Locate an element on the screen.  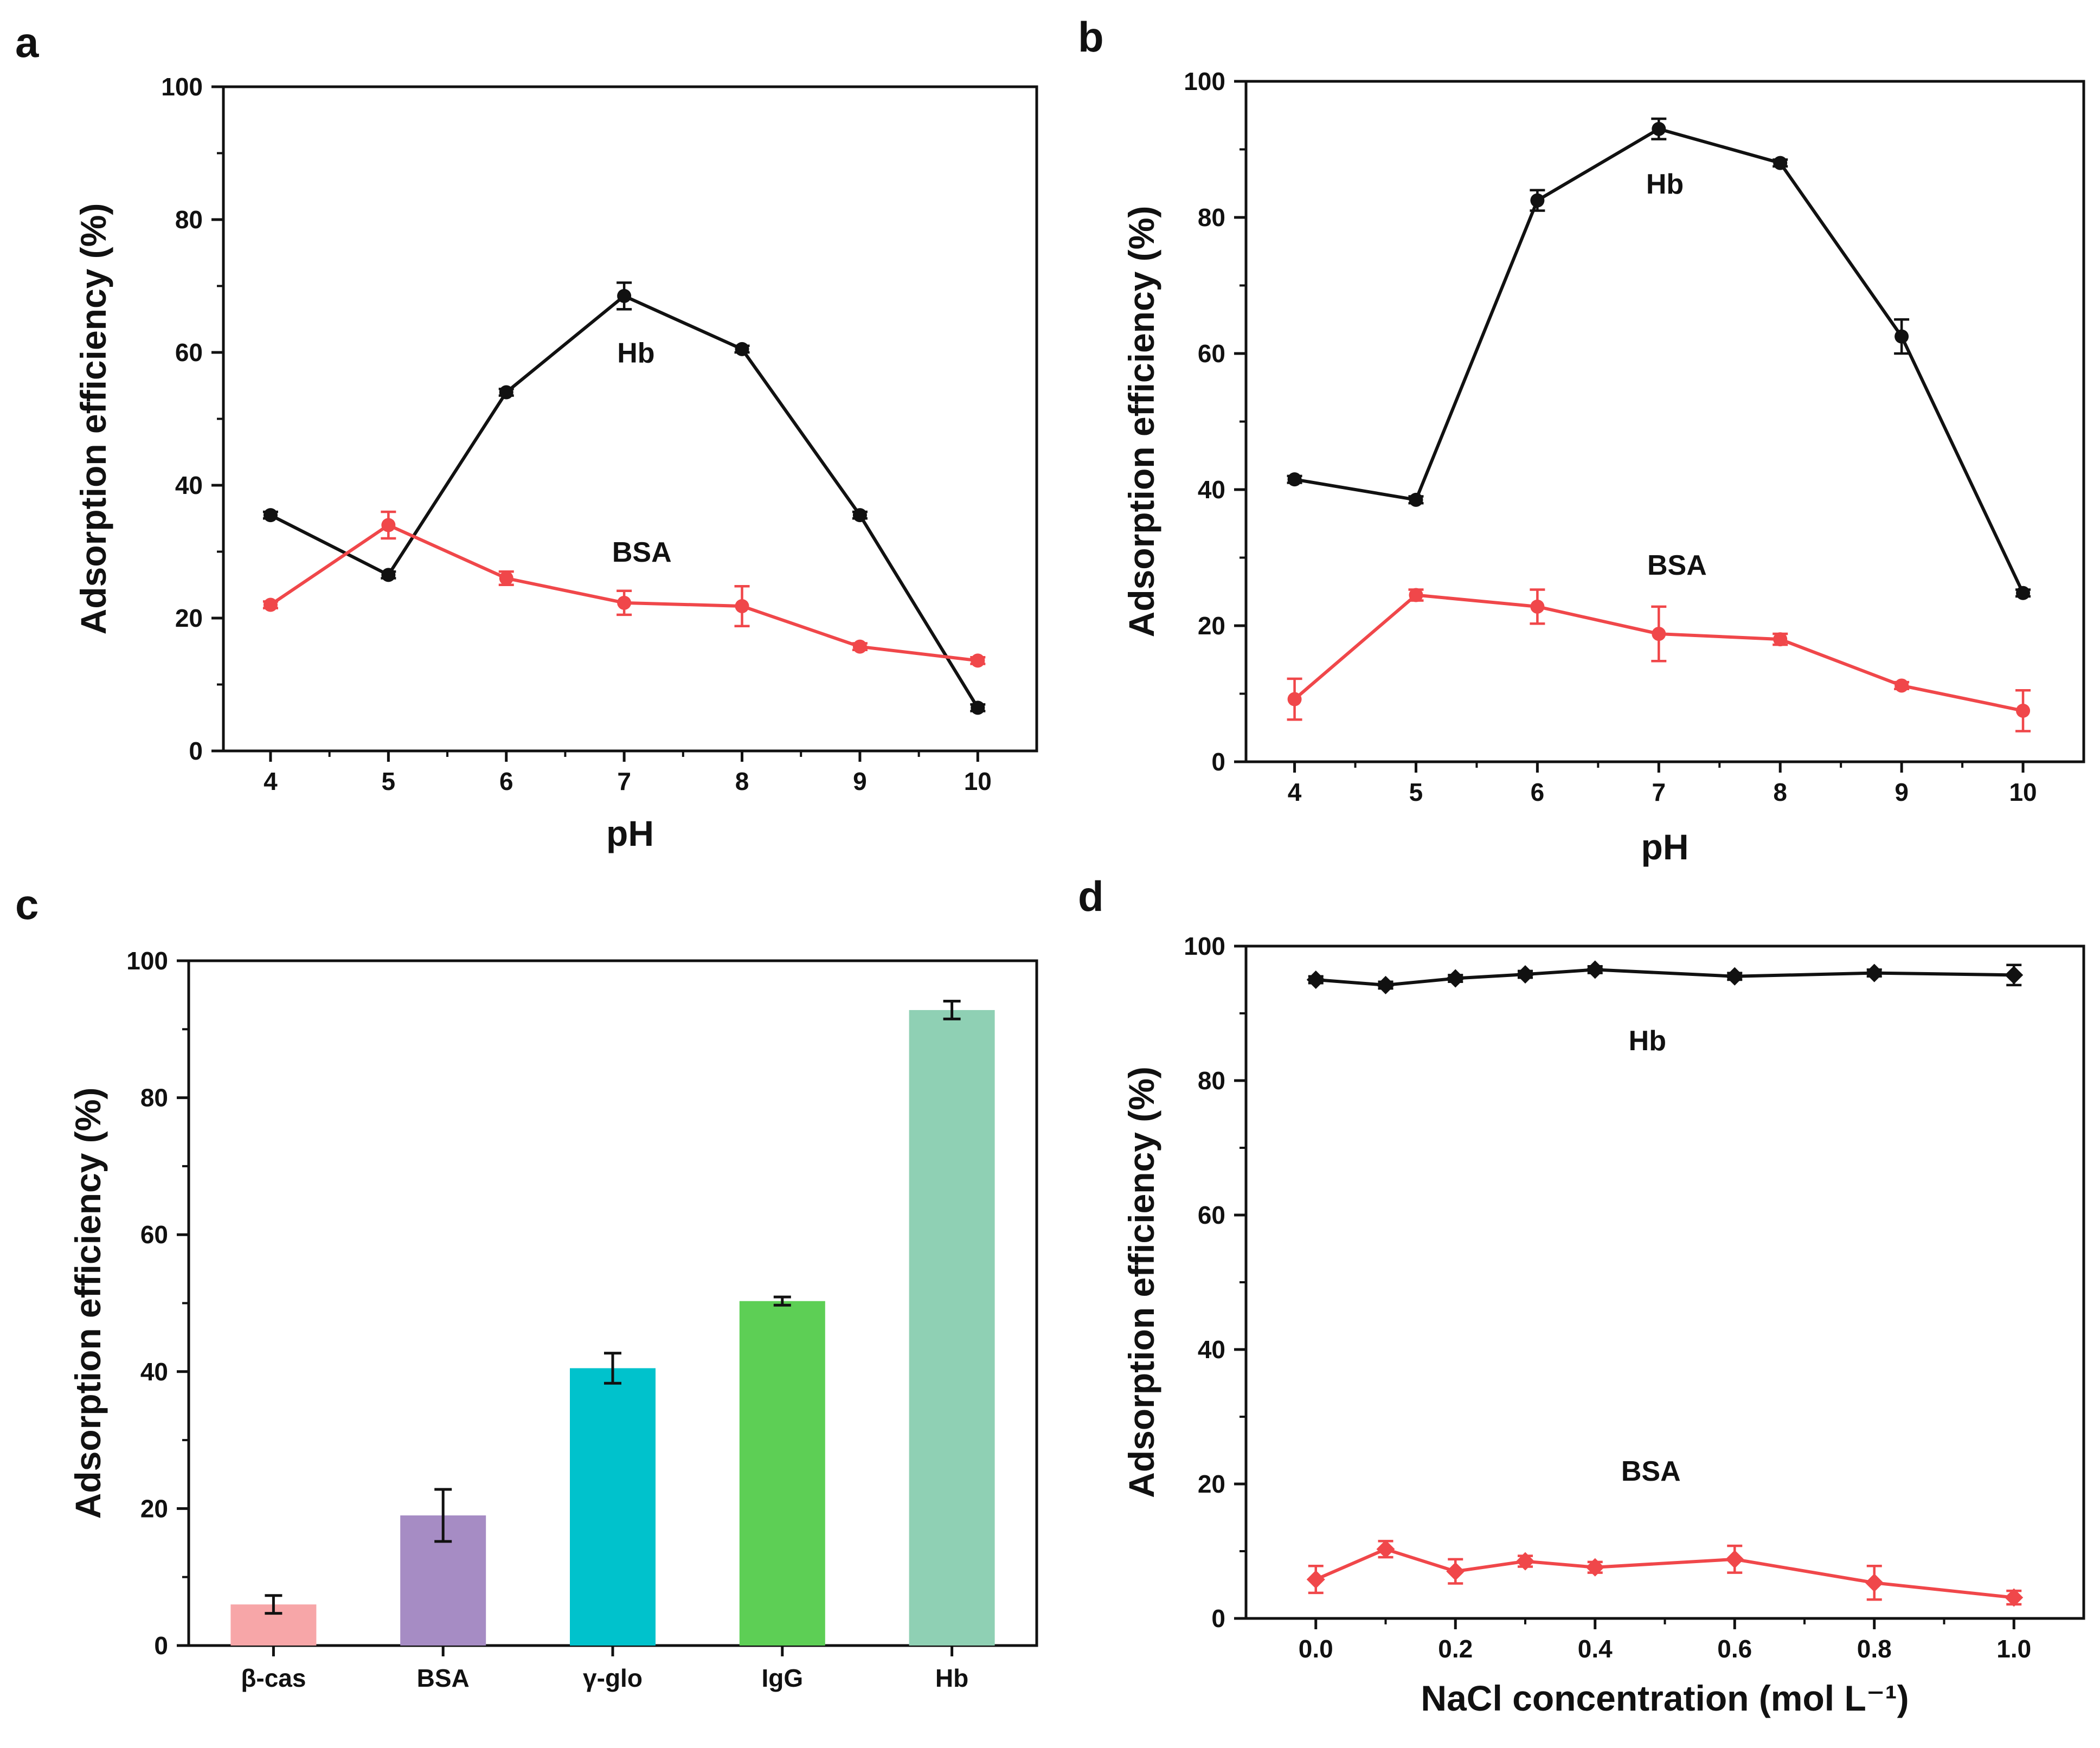
panel-label: b is located at coordinates (1091, 37).